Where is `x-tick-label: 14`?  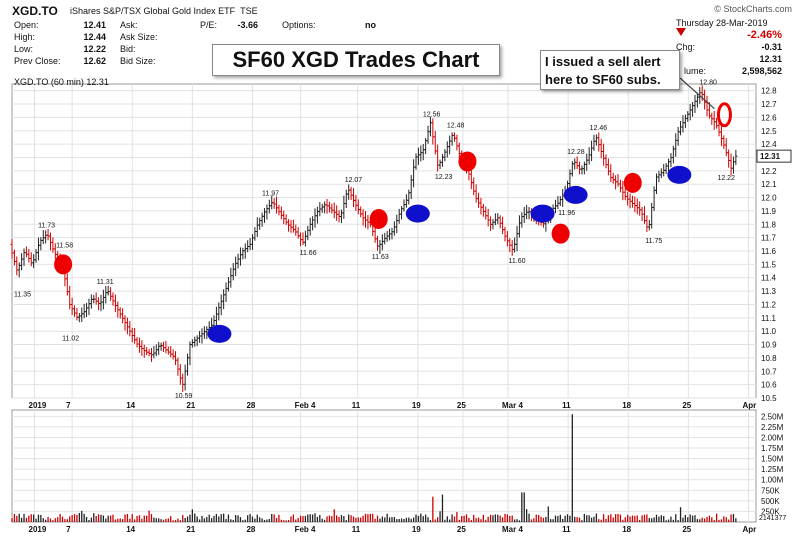 x-tick-label: 14 is located at coordinates (130, 405).